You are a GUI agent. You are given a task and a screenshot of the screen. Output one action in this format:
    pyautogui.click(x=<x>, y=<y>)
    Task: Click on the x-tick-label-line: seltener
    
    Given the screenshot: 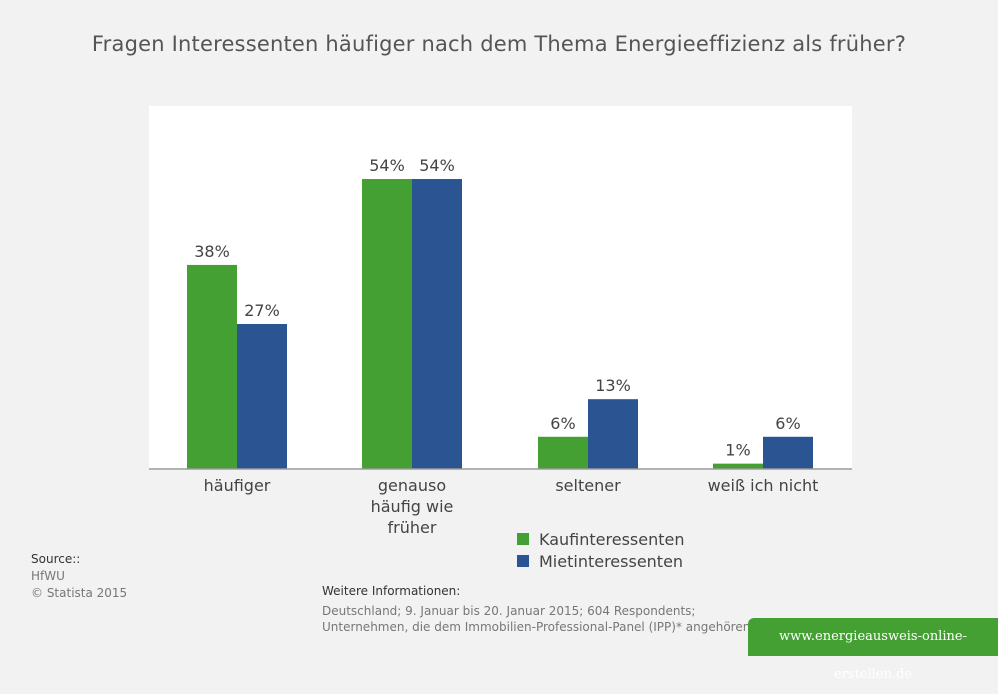 What is the action you would take?
    pyautogui.click(x=588, y=485)
    